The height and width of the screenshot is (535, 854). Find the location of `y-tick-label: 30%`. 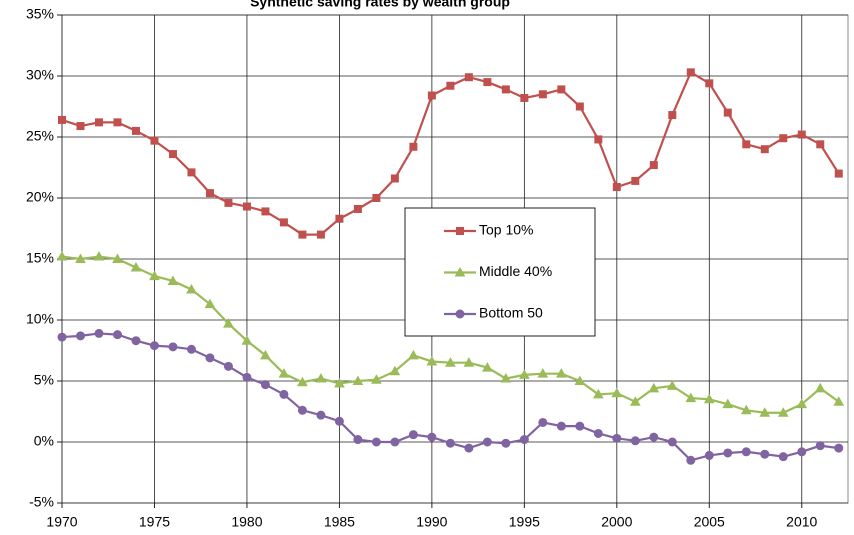

y-tick-label: 30% is located at coordinates (40, 75).